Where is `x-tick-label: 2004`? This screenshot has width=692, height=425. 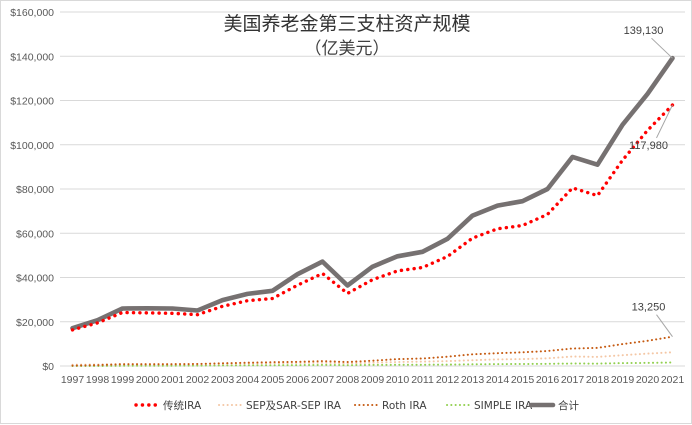 x-tick-label: 2004 is located at coordinates (248, 380).